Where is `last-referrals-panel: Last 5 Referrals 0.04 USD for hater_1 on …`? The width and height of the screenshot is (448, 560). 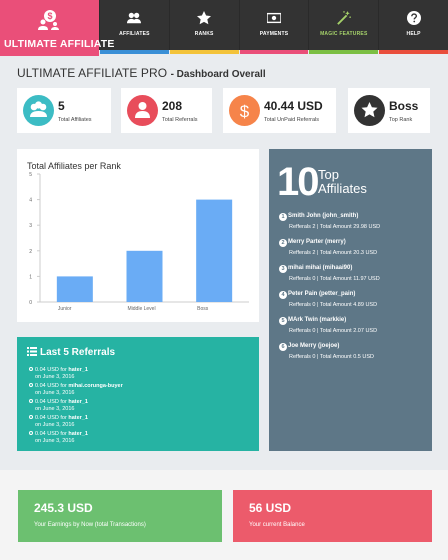
last-referrals-panel: Last 5 Referrals 0.04 USD for hater_1 on … is located at coordinates (138, 394).